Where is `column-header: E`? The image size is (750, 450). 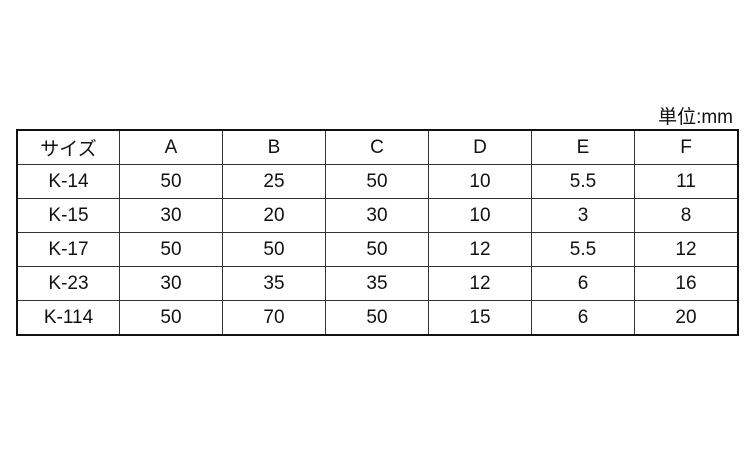
column-header: E is located at coordinates (583, 147).